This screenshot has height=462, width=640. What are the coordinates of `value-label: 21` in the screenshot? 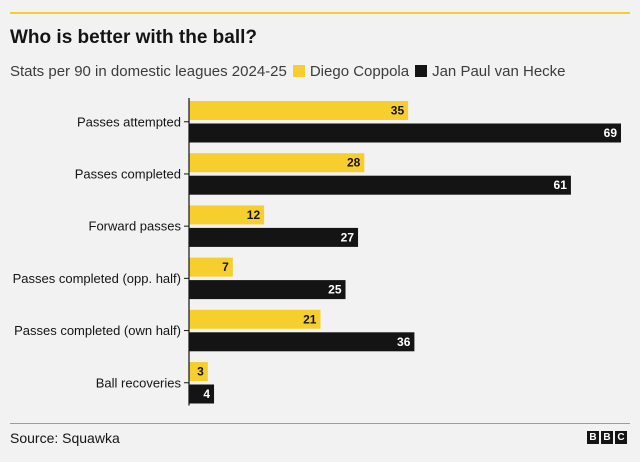 It's located at (310, 319).